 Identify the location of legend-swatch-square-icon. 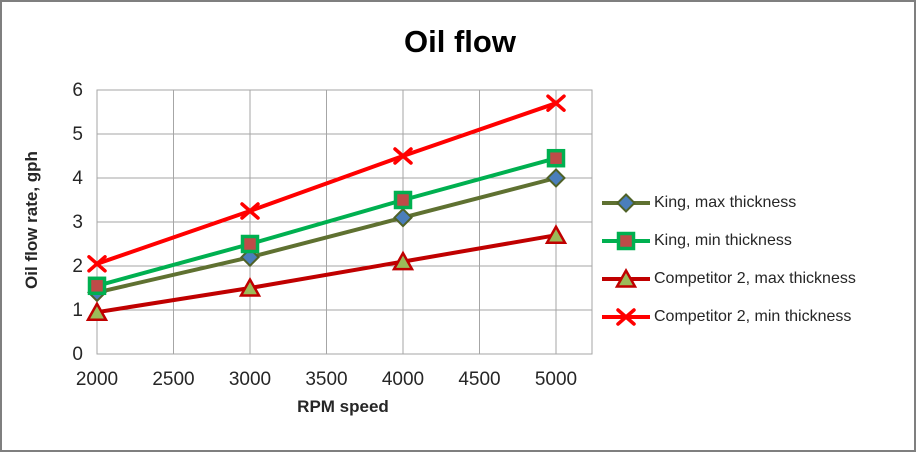
(626, 241).